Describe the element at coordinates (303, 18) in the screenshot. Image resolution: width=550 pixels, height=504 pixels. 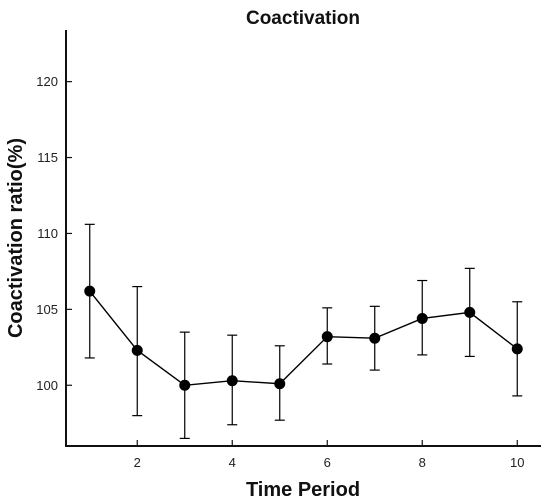
I see `chart-title: Coactivation` at that location.